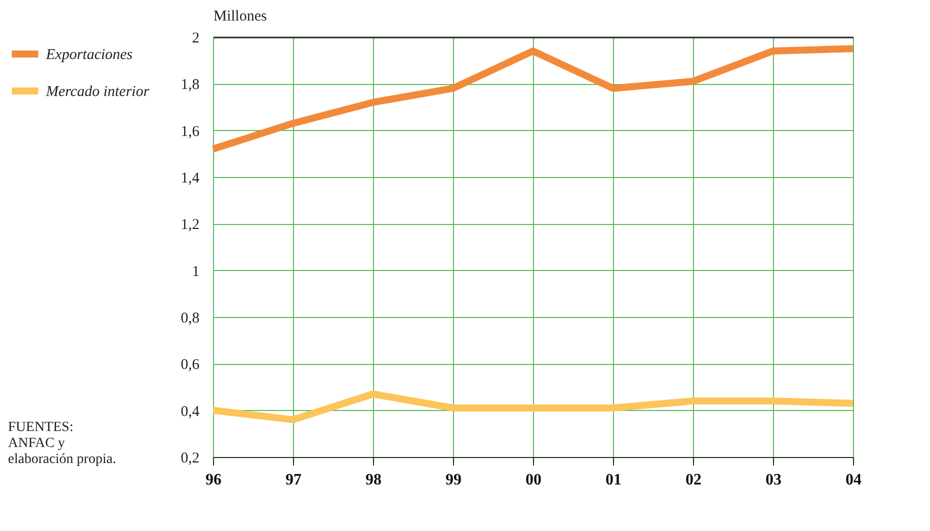  I want to click on legend-label: Mercado interior, so click(97, 92).